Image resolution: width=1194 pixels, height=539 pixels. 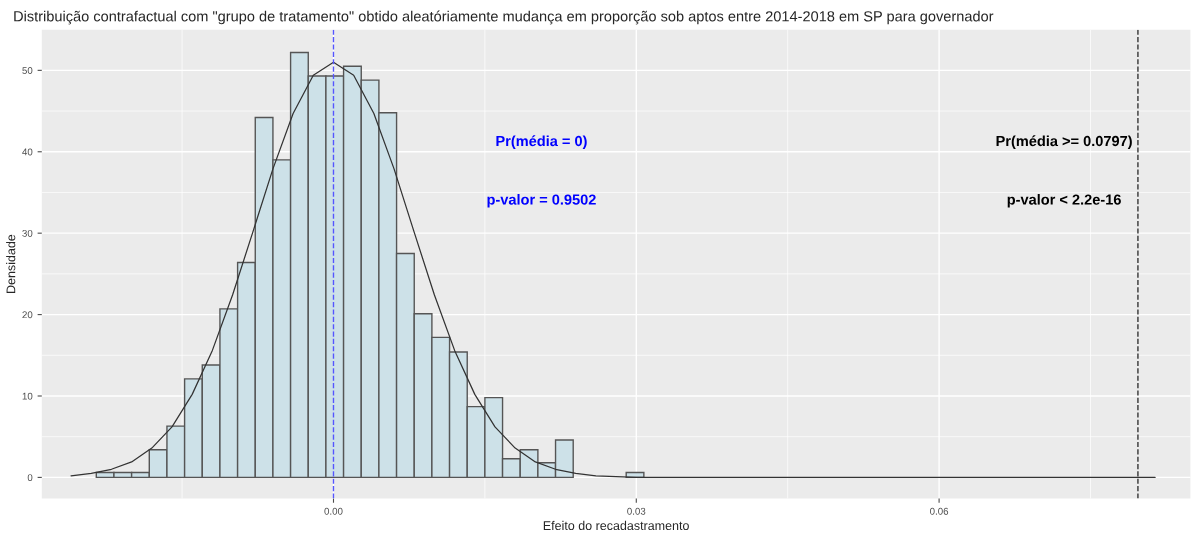 What do you see at coordinates (11, 263) in the screenshot?
I see `y-axis-title: Densidade` at bounding box center [11, 263].